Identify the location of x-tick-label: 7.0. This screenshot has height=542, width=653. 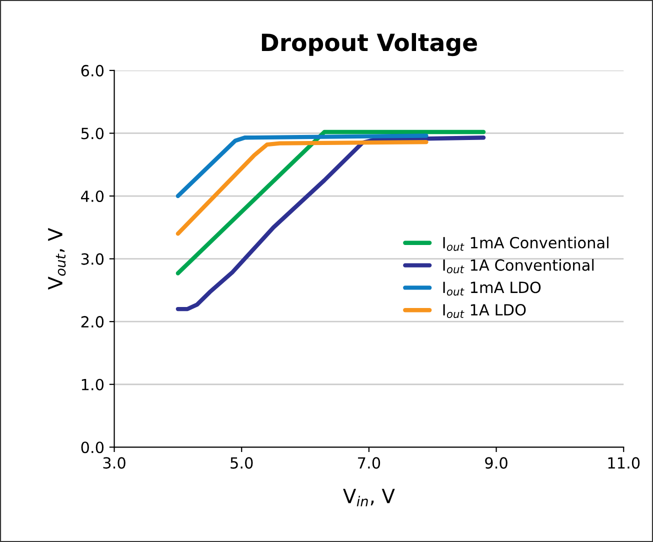
(369, 463).